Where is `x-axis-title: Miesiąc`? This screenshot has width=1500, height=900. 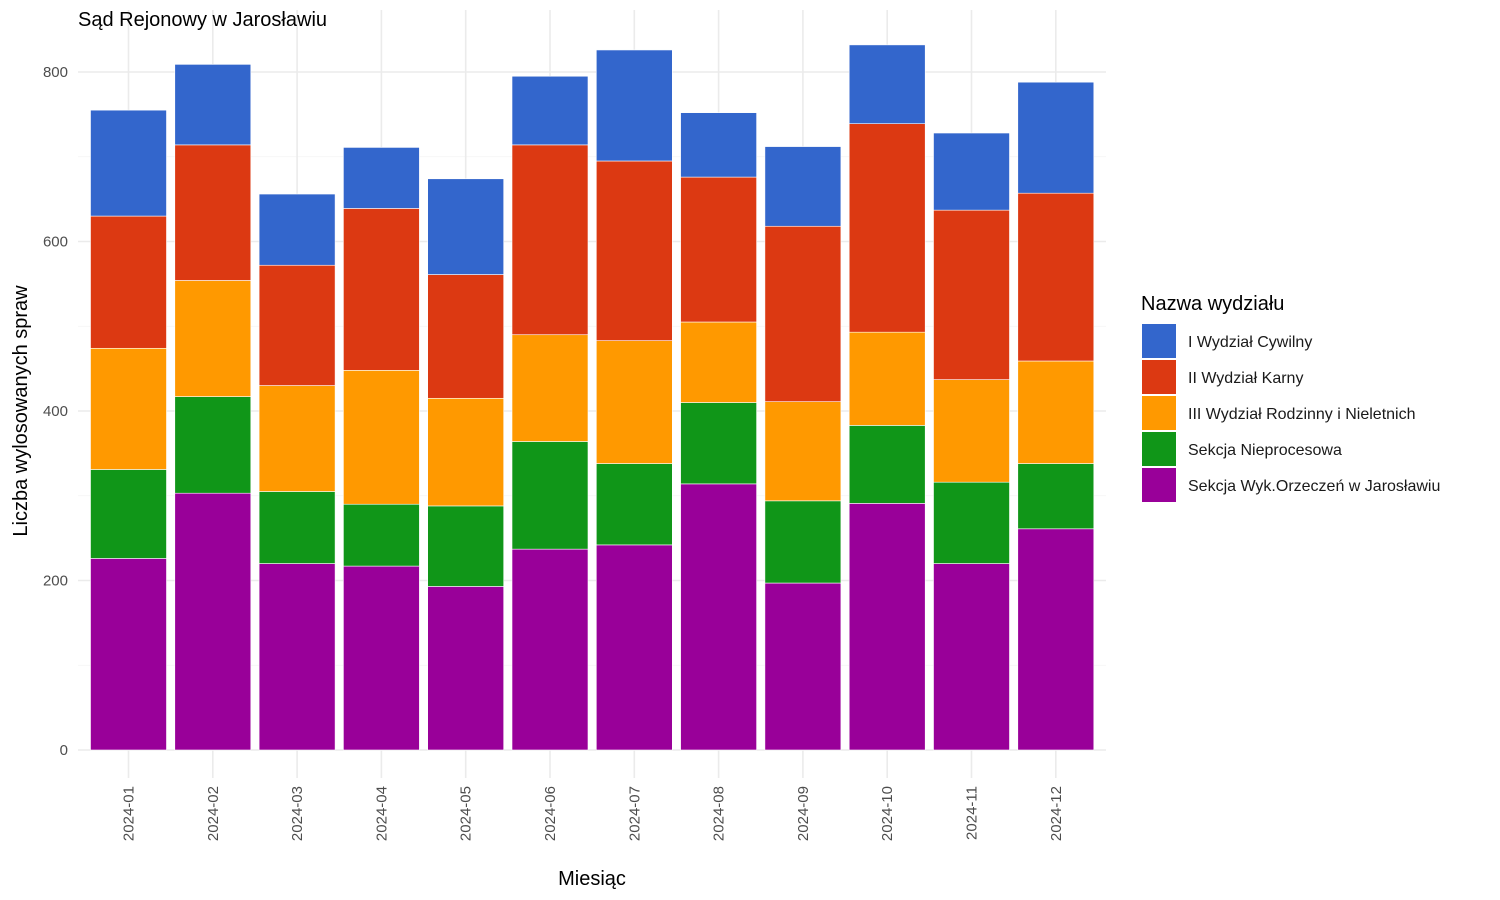 x-axis-title: Miesiąc is located at coordinates (592, 879).